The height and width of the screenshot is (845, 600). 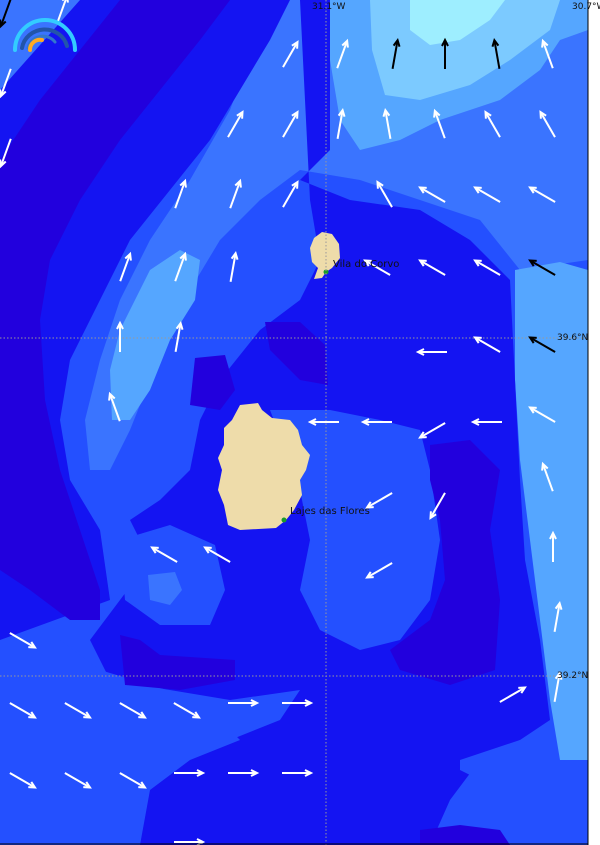 What do you see at coordinates (325, 255) in the screenshot?
I see `island-corvo` at bounding box center [325, 255].